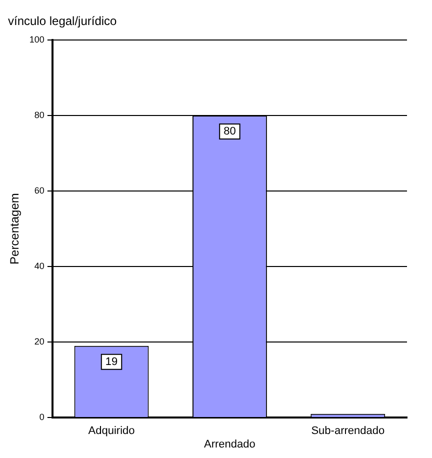 The height and width of the screenshot is (458, 432). Describe the element at coordinates (230, 444) in the screenshot. I see `x-tick-label: Arrendado` at that location.